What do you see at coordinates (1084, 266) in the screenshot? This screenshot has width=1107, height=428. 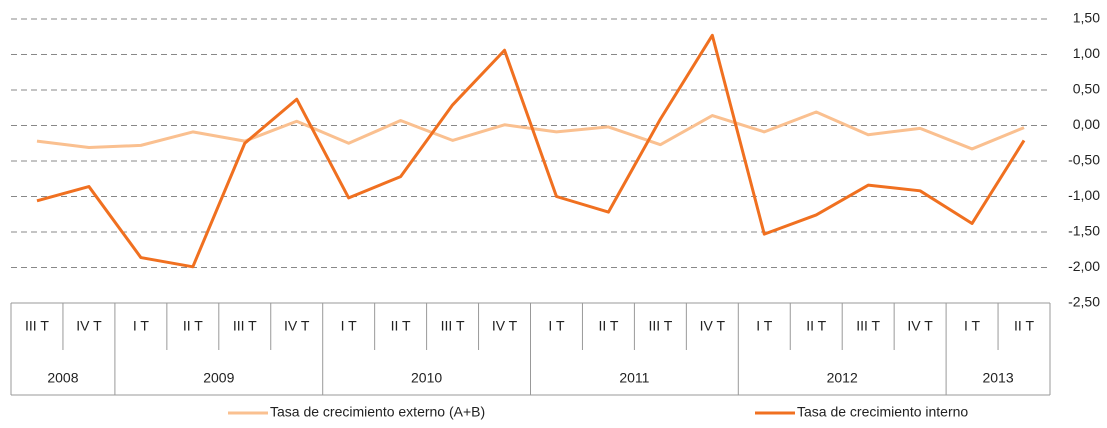 I see `y-tick-label: -2,00` at bounding box center [1084, 266].